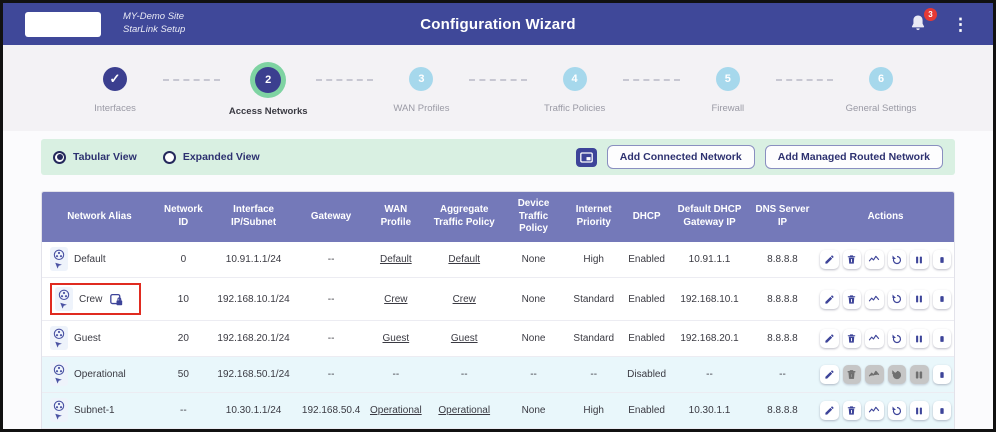  Describe the element at coordinates (211, 157) in the screenshot. I see `expanded-view-radio: Expanded View` at that location.